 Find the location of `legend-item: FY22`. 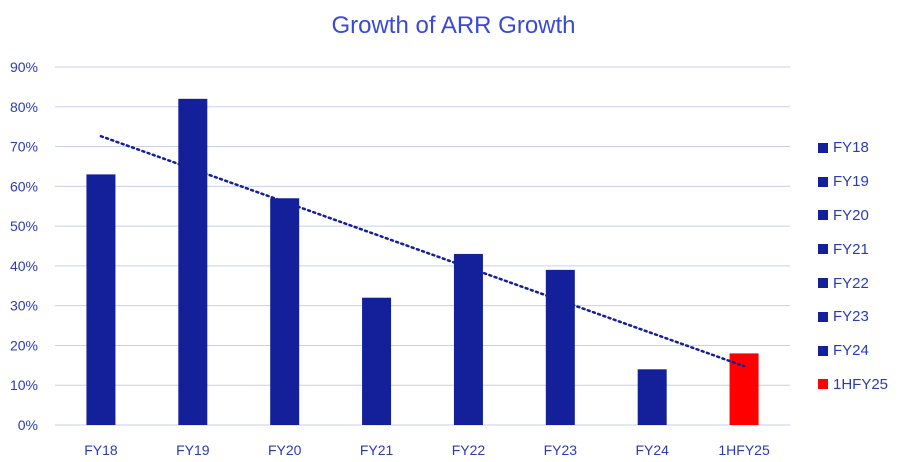

legend-item: FY22 is located at coordinates (853, 283).